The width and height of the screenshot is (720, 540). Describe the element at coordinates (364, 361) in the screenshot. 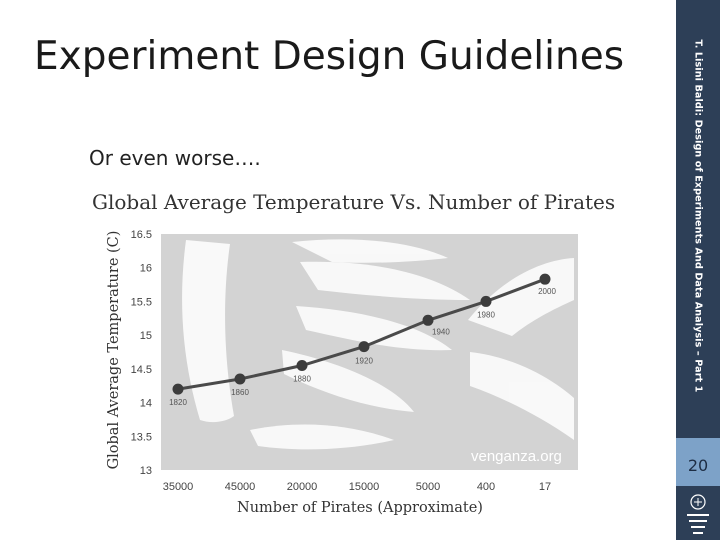

I see `point-year-label: 1920` at that location.